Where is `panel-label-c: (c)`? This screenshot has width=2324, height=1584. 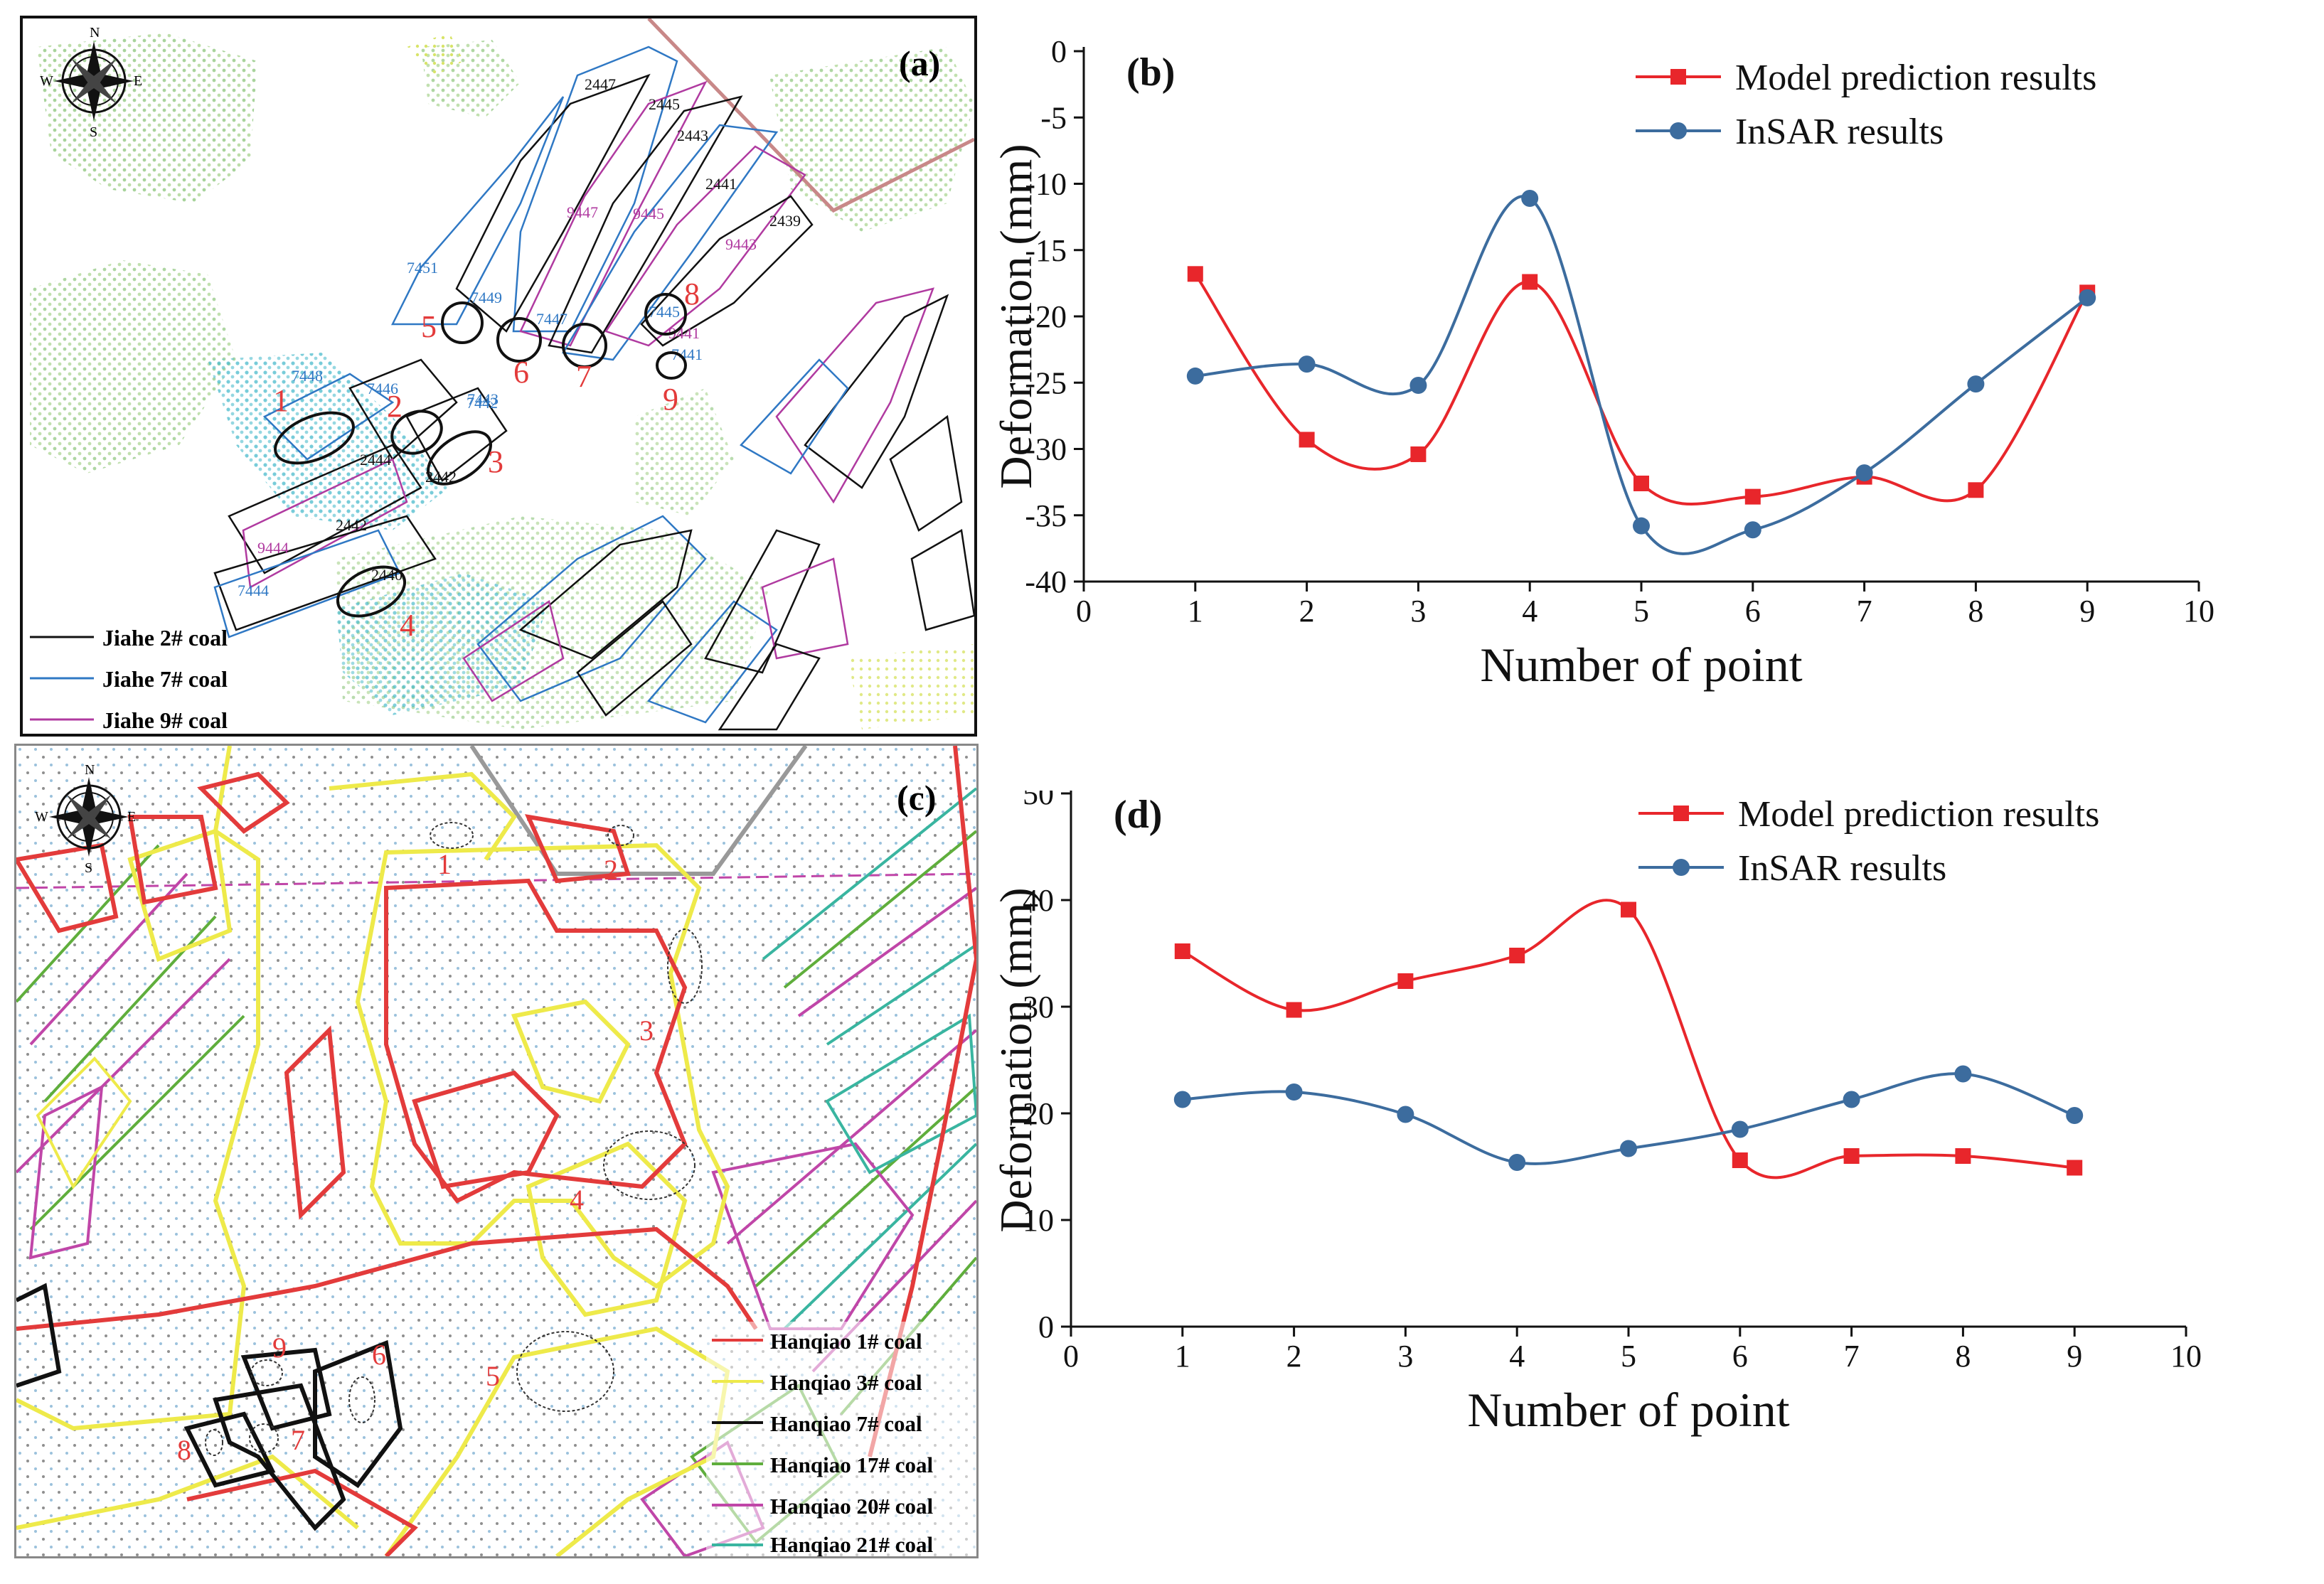
panel-label-c: (c) is located at coordinates (917, 798).